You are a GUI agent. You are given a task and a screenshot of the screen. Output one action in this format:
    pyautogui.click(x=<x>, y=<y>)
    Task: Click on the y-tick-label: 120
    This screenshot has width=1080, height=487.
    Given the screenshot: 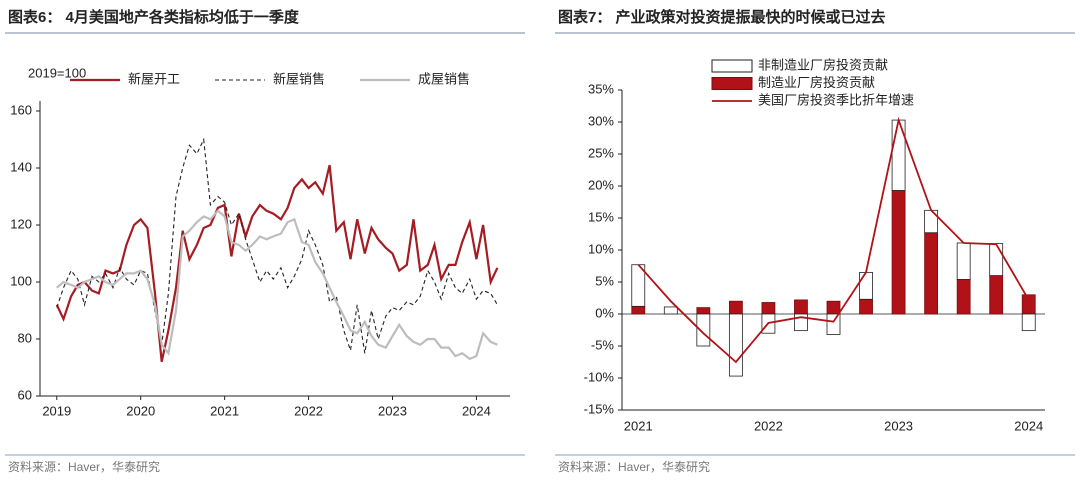 What is the action you would take?
    pyautogui.click(x=21, y=223)
    